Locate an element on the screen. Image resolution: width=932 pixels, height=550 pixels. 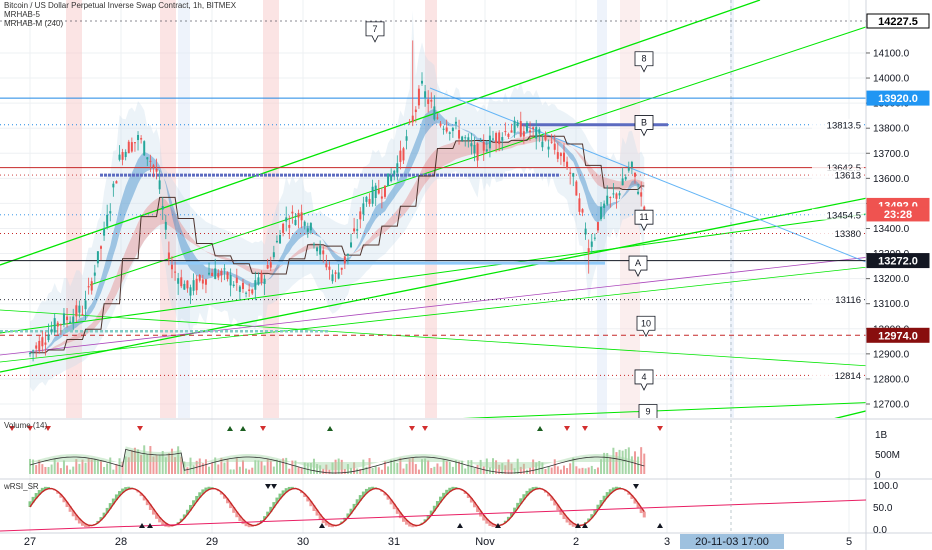
indicator-label-1: MRHAB-5 is located at coordinates (22, 14).